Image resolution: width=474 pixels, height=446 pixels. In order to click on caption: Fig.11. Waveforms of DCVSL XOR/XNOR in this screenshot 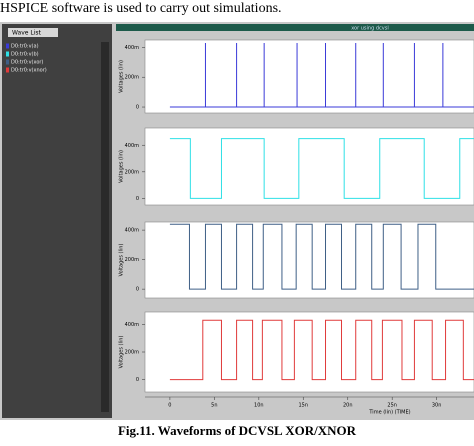, I will do `click(237, 430)`.